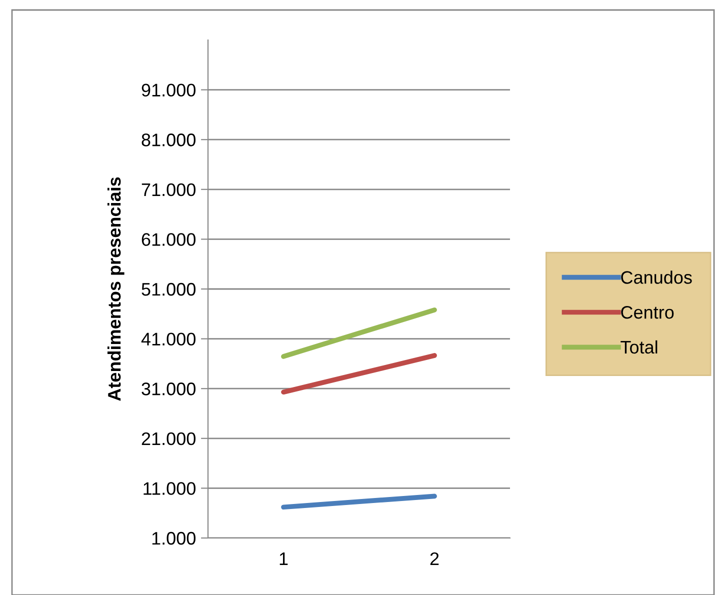 The width and height of the screenshot is (715, 595). What do you see at coordinates (169, 90) in the screenshot?
I see `y-tick-label: 91.000` at bounding box center [169, 90].